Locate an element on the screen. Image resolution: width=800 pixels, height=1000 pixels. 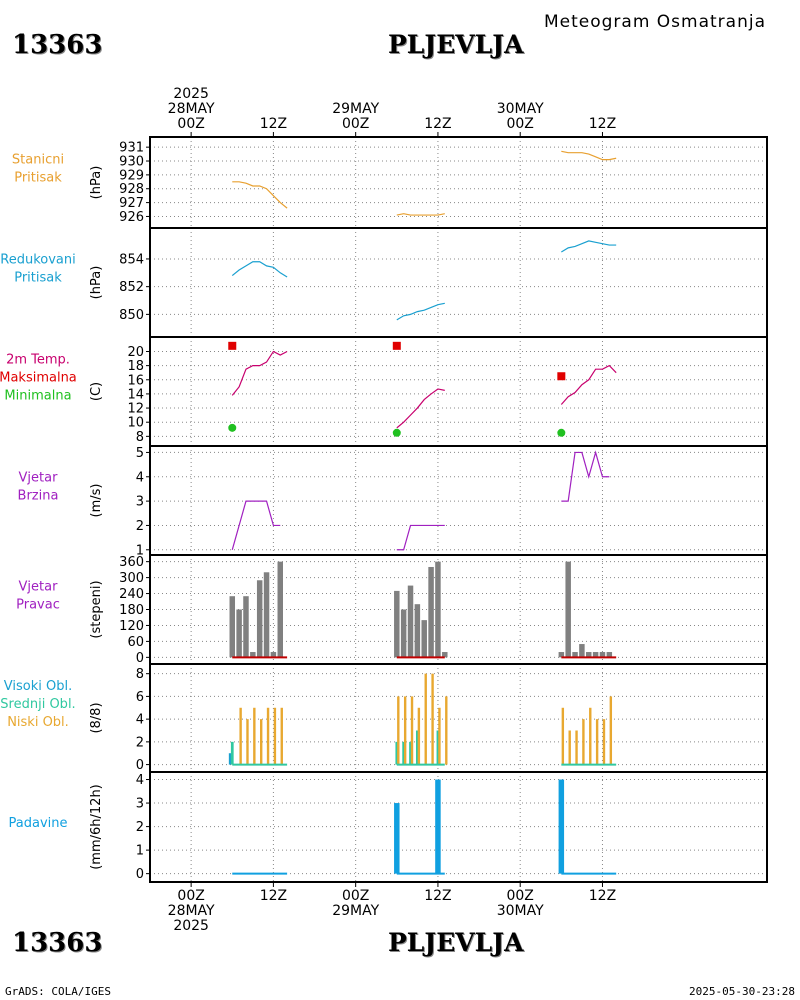
y-tick-label: 180 is located at coordinates (131, 610).